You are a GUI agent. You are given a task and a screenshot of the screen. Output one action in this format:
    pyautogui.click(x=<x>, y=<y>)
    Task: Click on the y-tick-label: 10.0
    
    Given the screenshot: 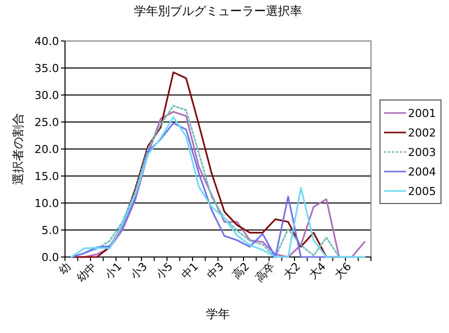 What is the action you would take?
    pyautogui.click(x=46, y=203)
    